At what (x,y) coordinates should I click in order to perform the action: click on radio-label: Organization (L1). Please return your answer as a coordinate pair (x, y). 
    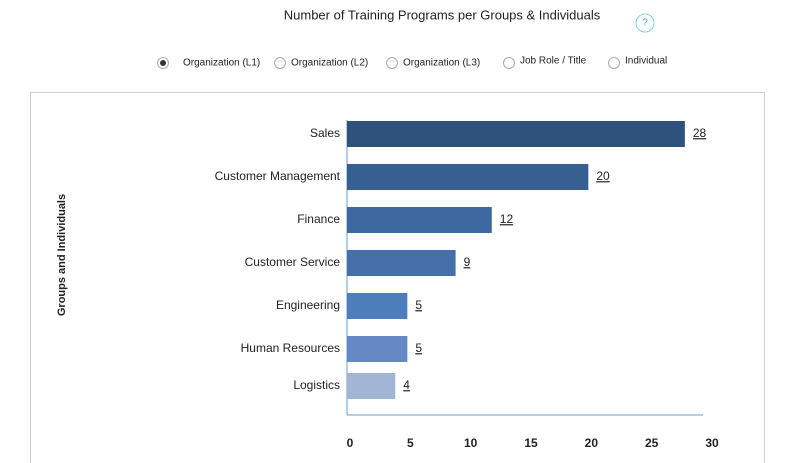
    Looking at the image, I should click on (221, 63).